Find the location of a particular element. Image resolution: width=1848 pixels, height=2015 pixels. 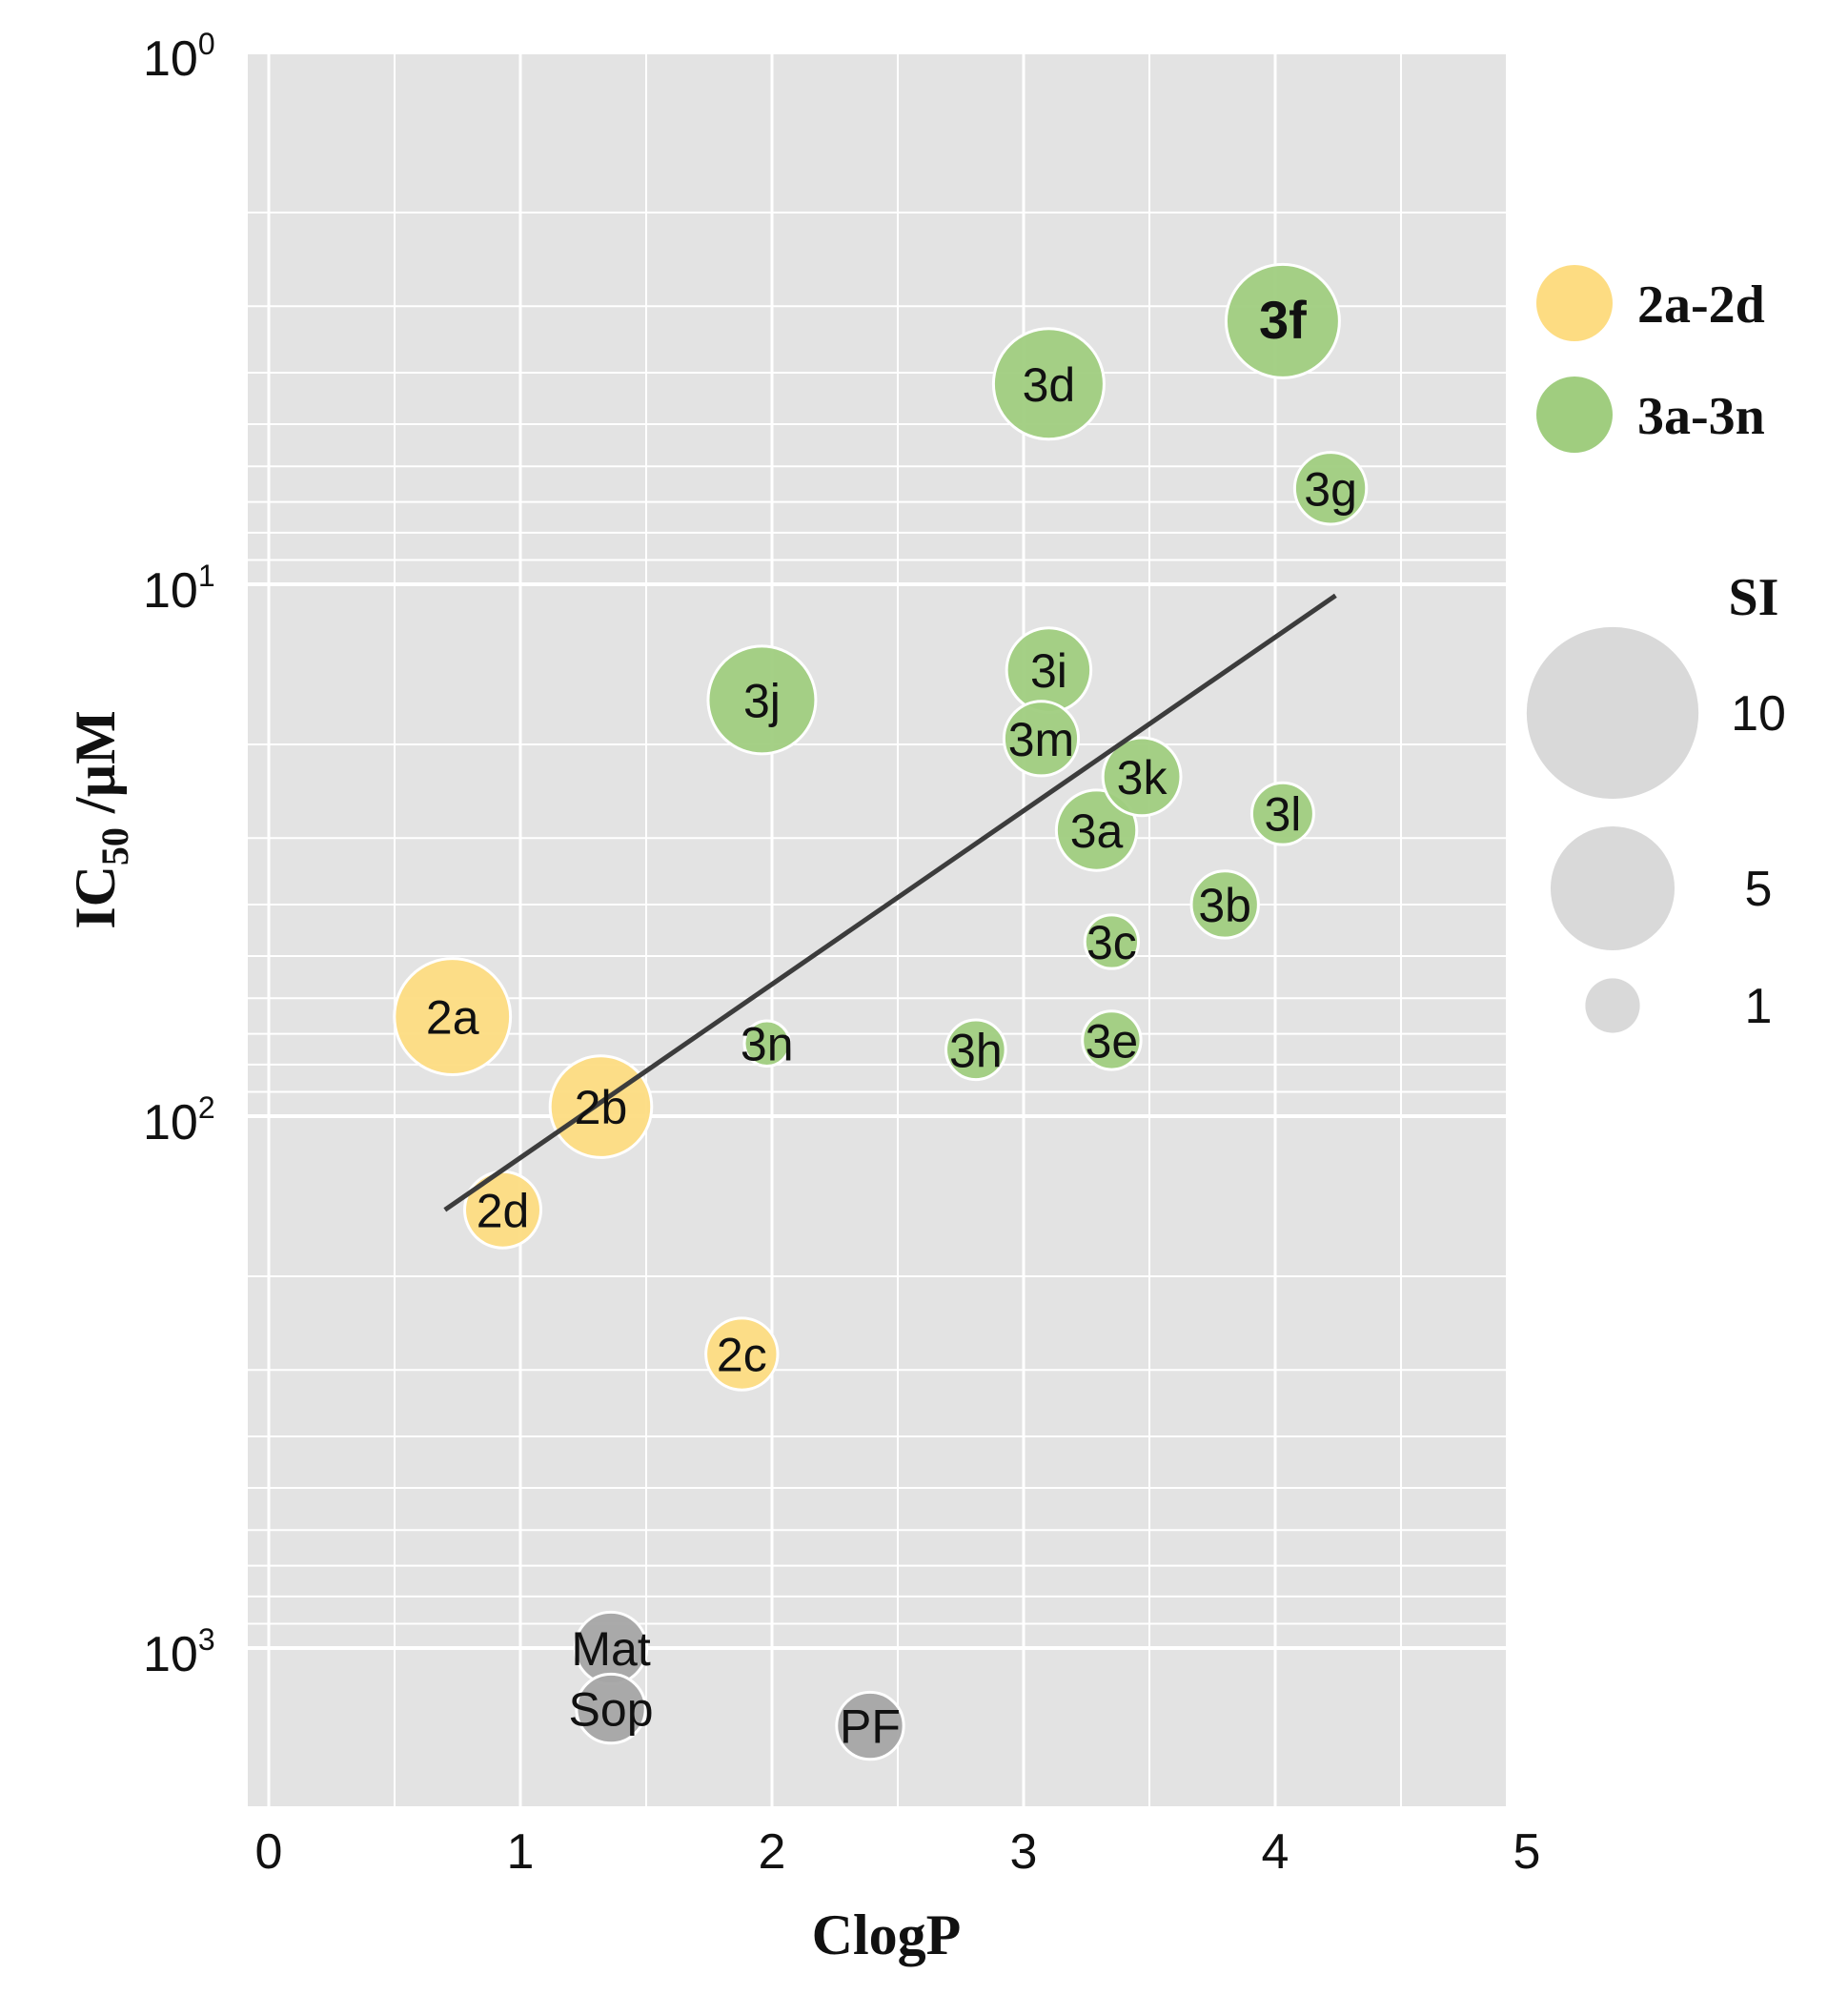

legend-item-group3: 3a-3n is located at coordinates (1650, 415).